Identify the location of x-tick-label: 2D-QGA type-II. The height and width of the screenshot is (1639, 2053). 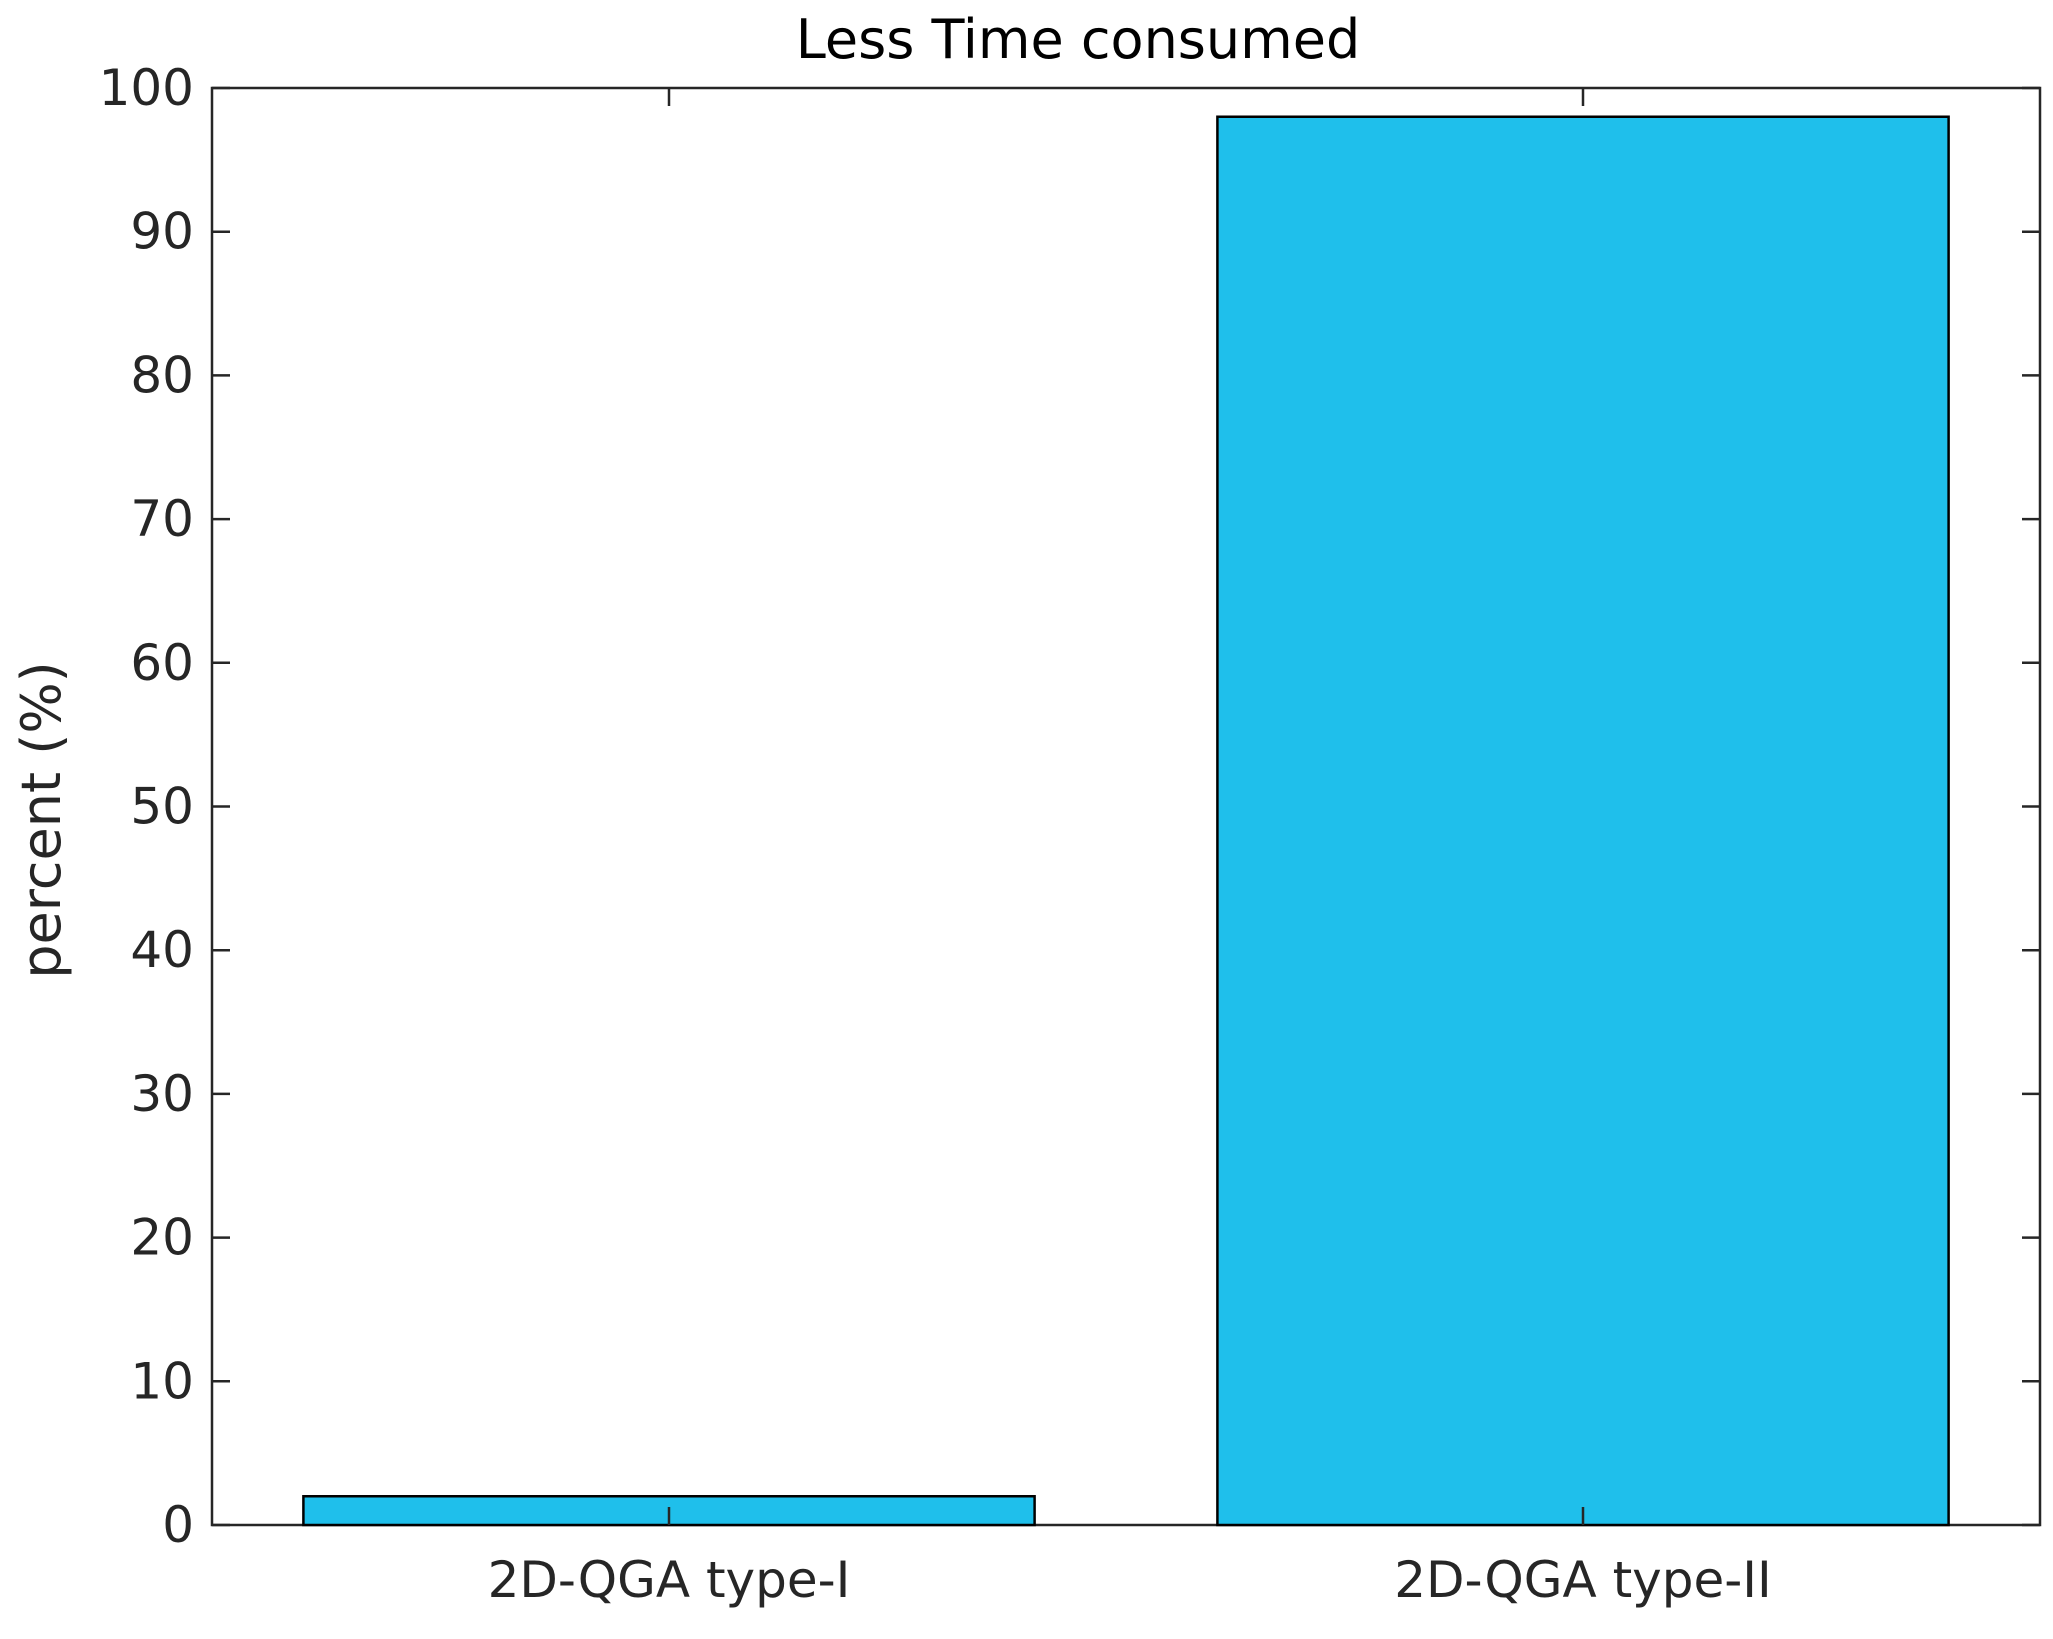
(1583, 1580).